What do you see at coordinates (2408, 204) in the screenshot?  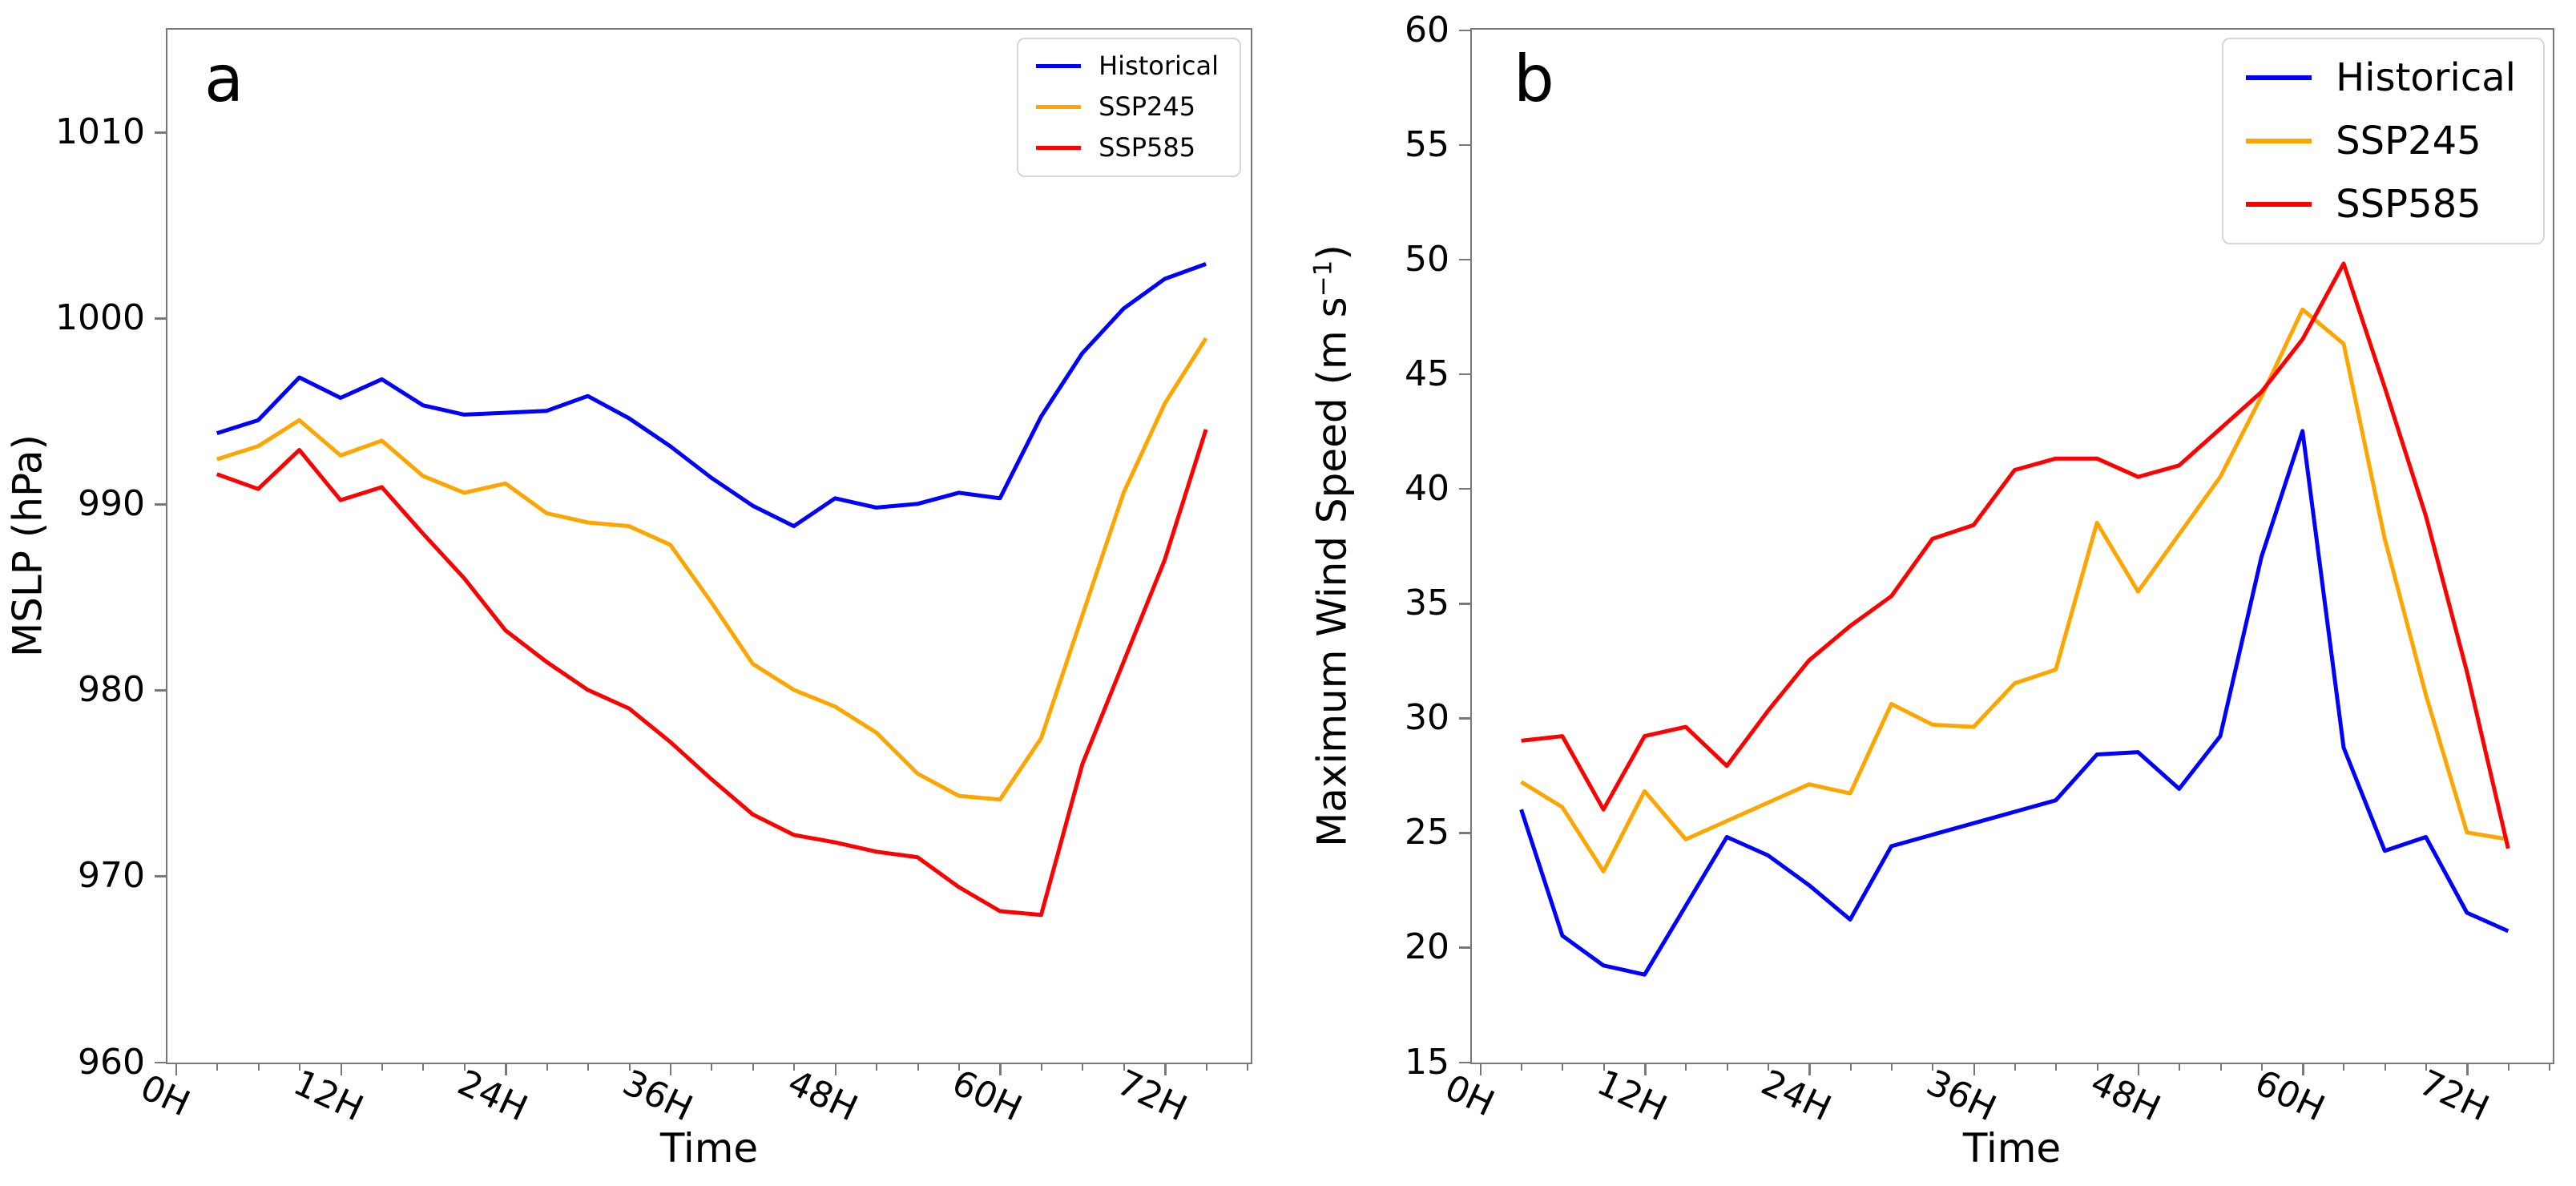 I see `legend-label: SSP585` at bounding box center [2408, 204].